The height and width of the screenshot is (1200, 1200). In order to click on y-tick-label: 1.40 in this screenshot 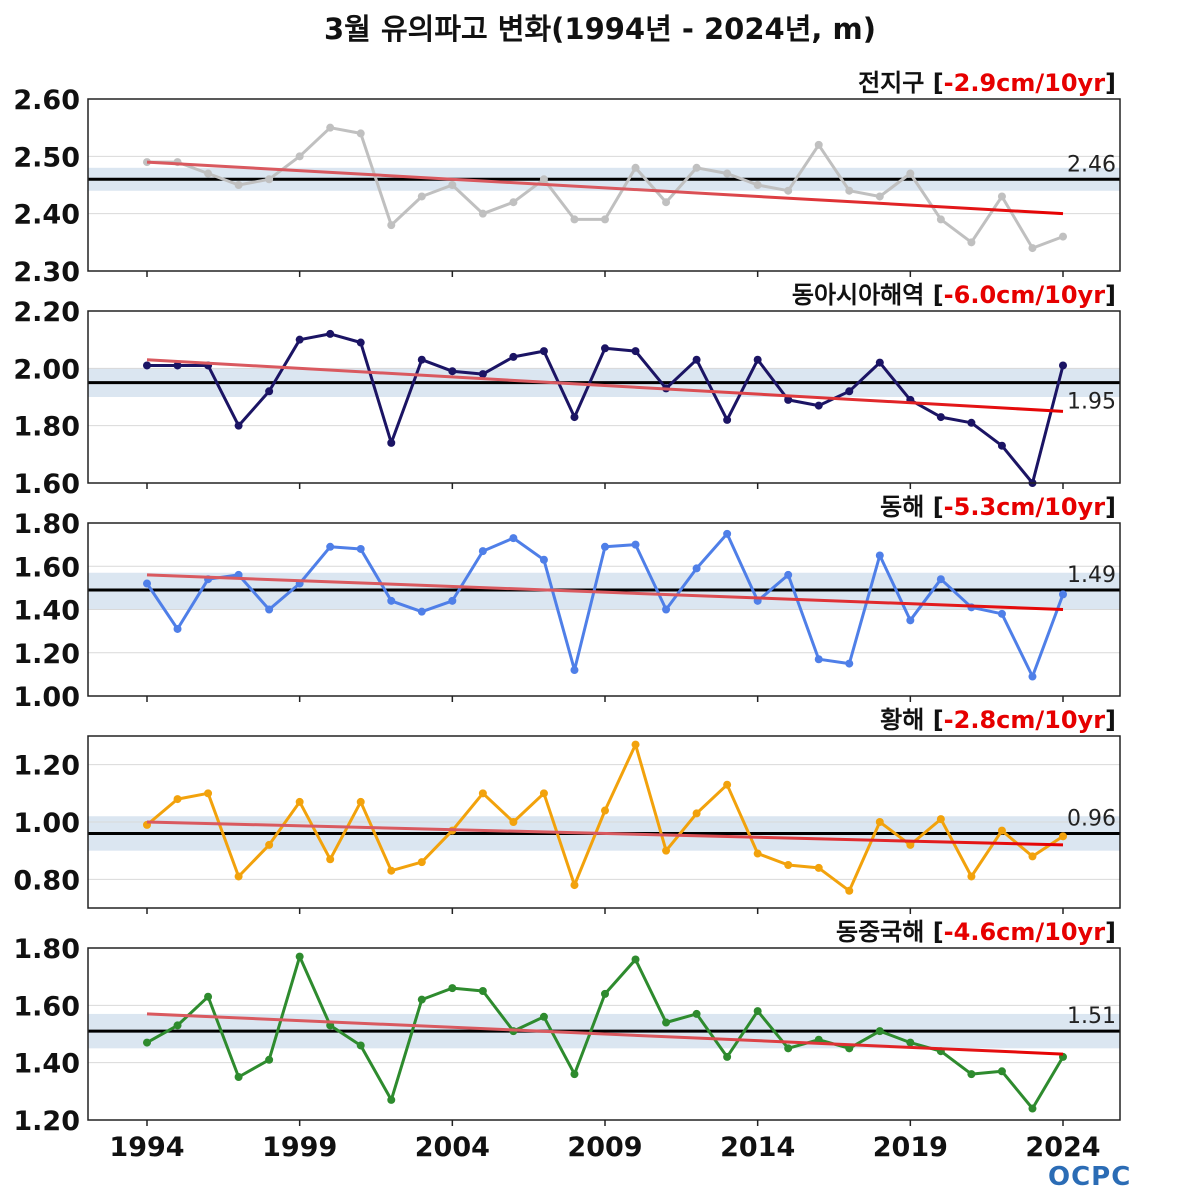, I will do `click(46, 611)`.